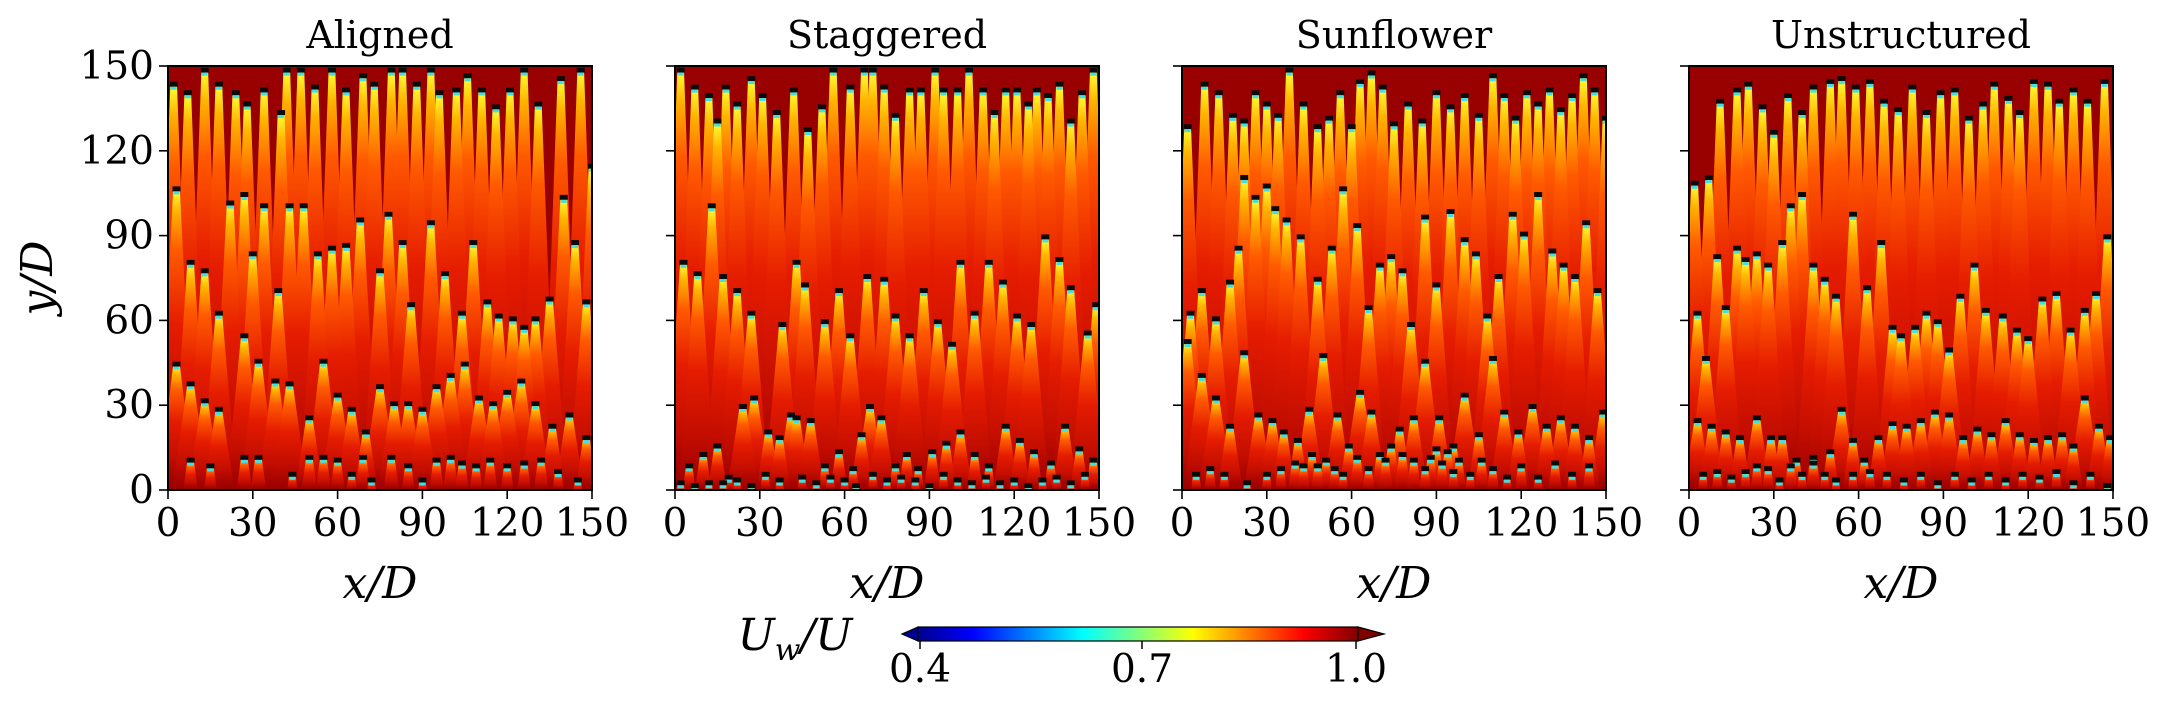  What do you see at coordinates (1267, 523) in the screenshot?
I see `x-tick-label: 30` at bounding box center [1267, 523].